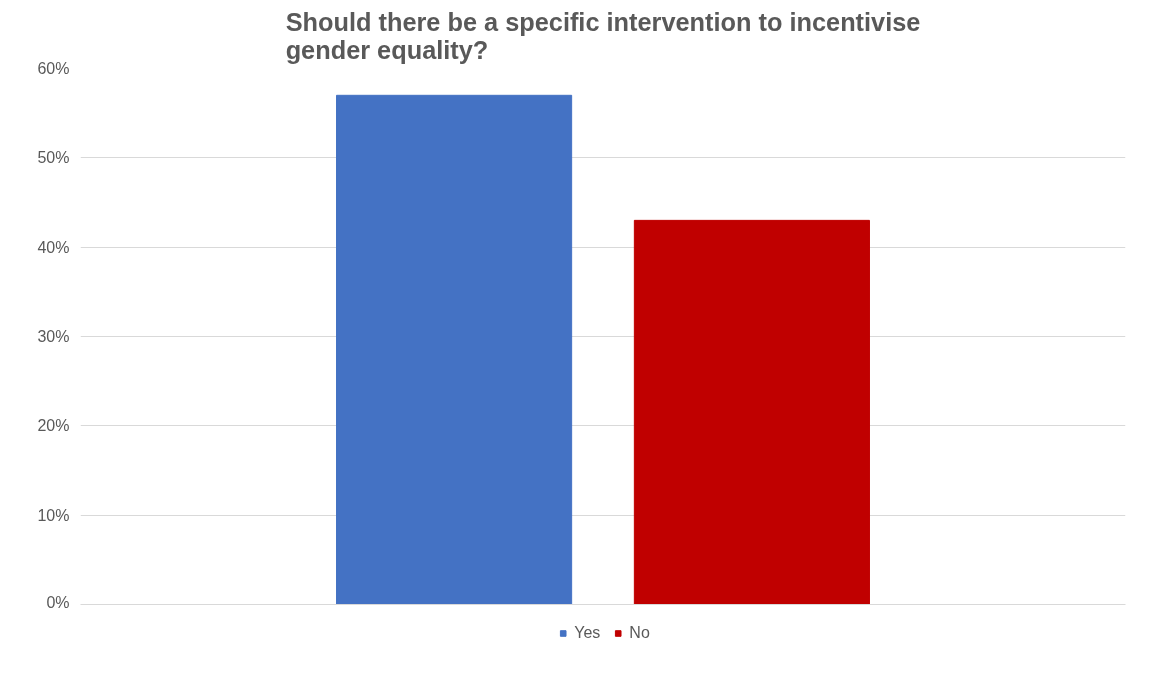  Describe the element at coordinates (587, 632) in the screenshot. I see `legend-label: Yes` at that location.